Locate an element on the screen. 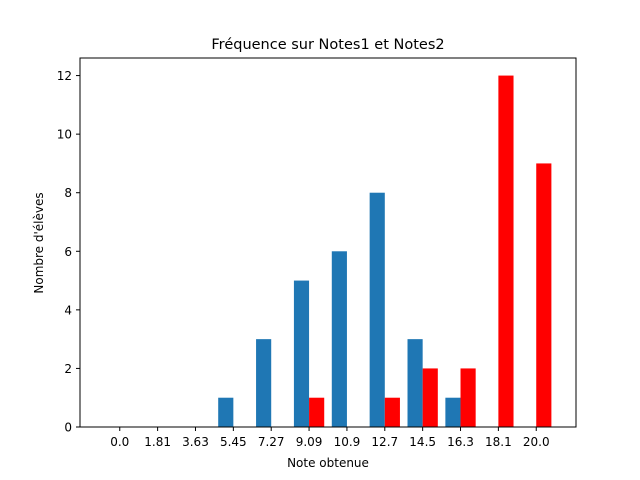 This screenshot has height=480, width=640. x-tick-label: 20.0 is located at coordinates (536, 442).